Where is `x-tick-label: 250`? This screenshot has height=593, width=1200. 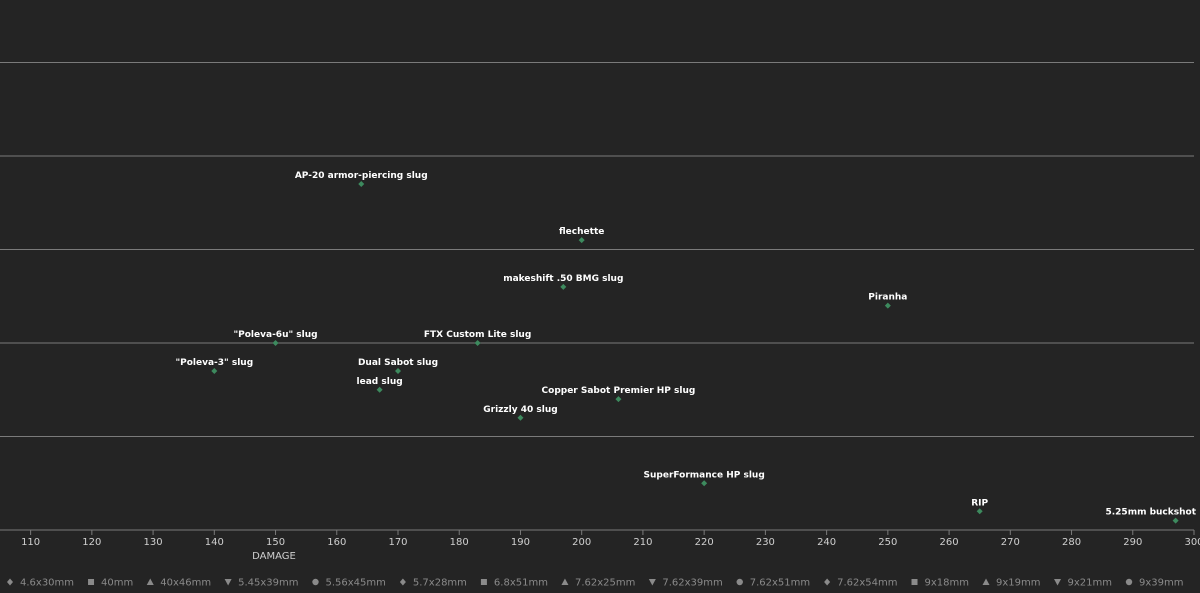
x-tick-label: 250 is located at coordinates (887, 542).